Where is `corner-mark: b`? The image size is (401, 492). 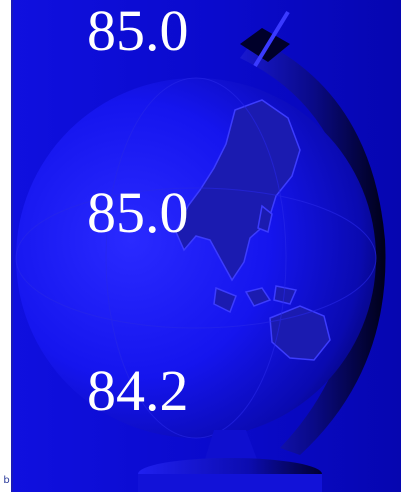 corner-mark: b is located at coordinates (6, 480).